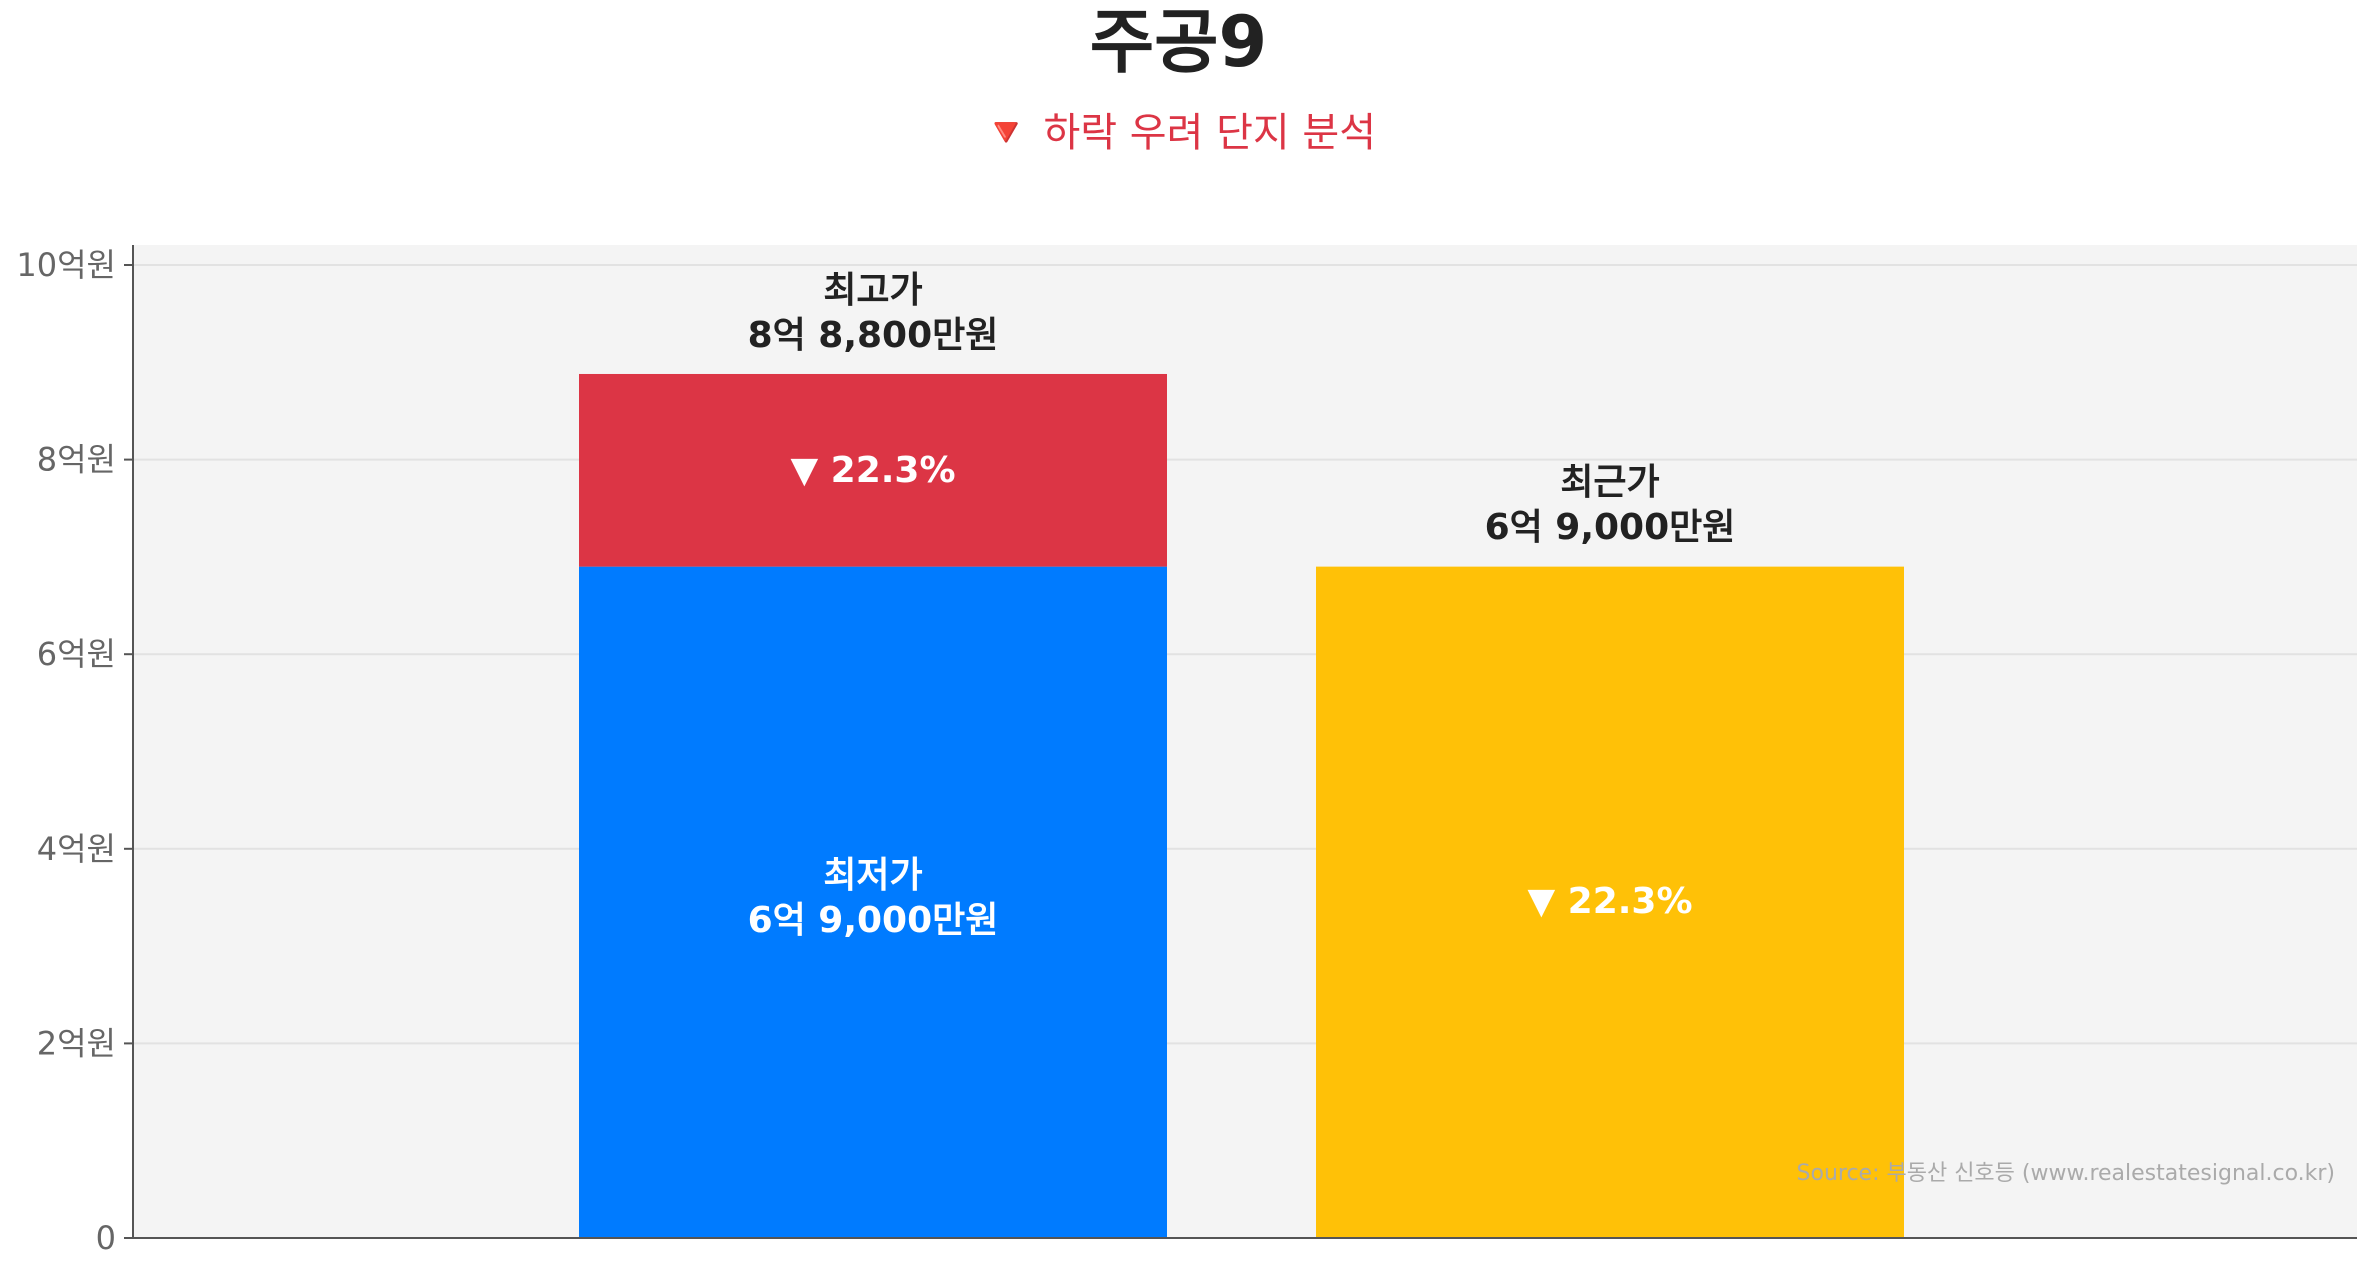 The width and height of the screenshot is (2357, 1268). Describe the element at coordinates (66, 265) in the screenshot. I see `y-tick-label: 10억원` at that location.